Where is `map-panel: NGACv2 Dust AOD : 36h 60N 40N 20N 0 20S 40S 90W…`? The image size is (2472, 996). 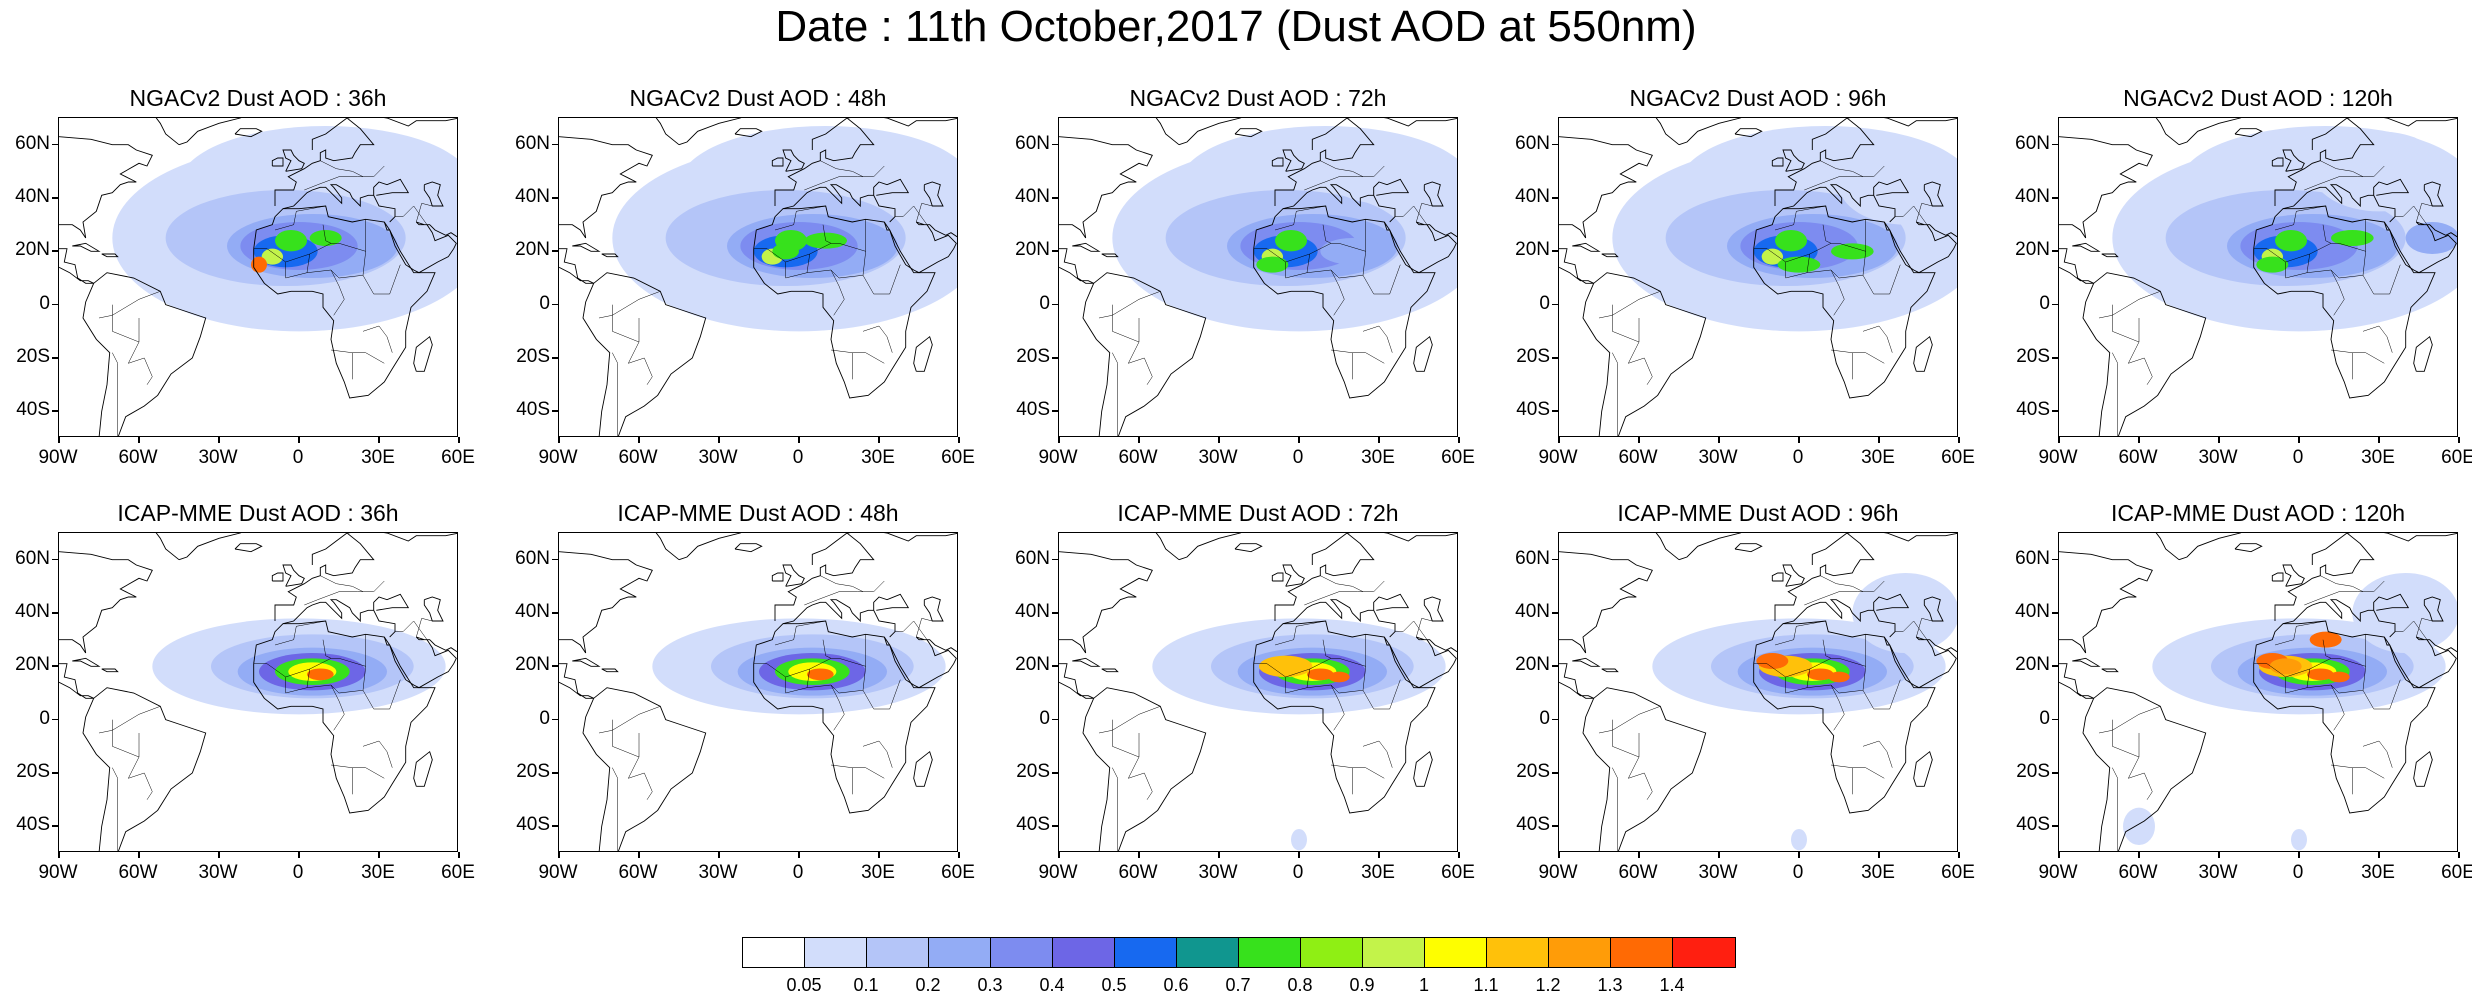
map-panel: NGACv2 Dust AOD : 36h 60N 40N 20N 0 20S 40S 90W… is located at coordinates (237, 285).